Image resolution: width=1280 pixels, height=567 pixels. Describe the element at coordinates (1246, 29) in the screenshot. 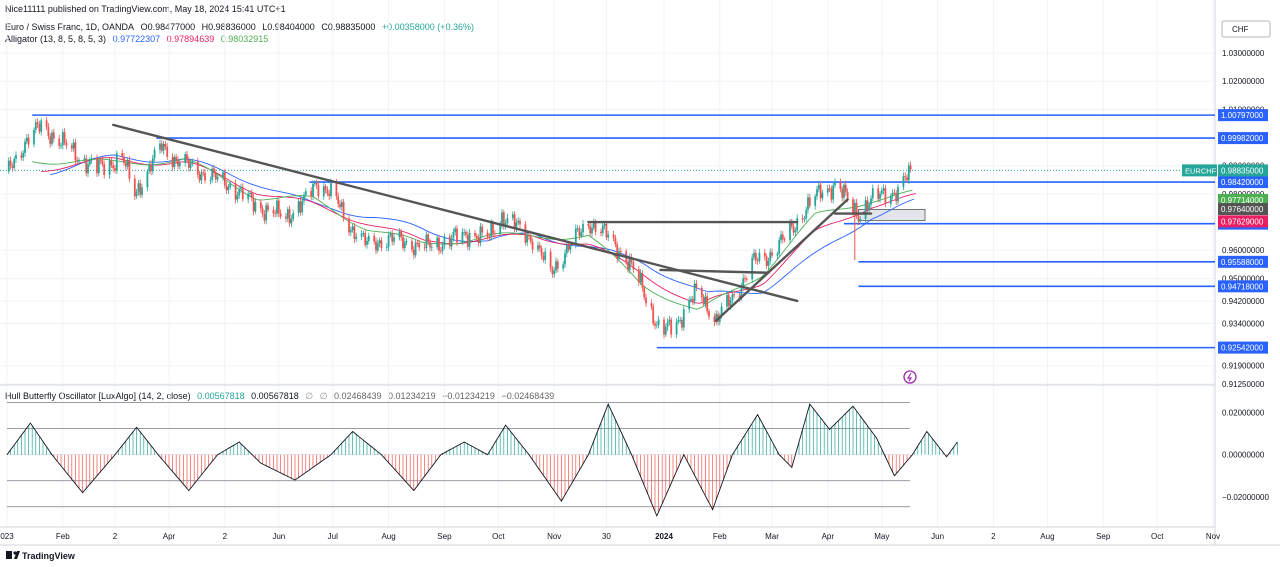

I see `currency-button` at that location.